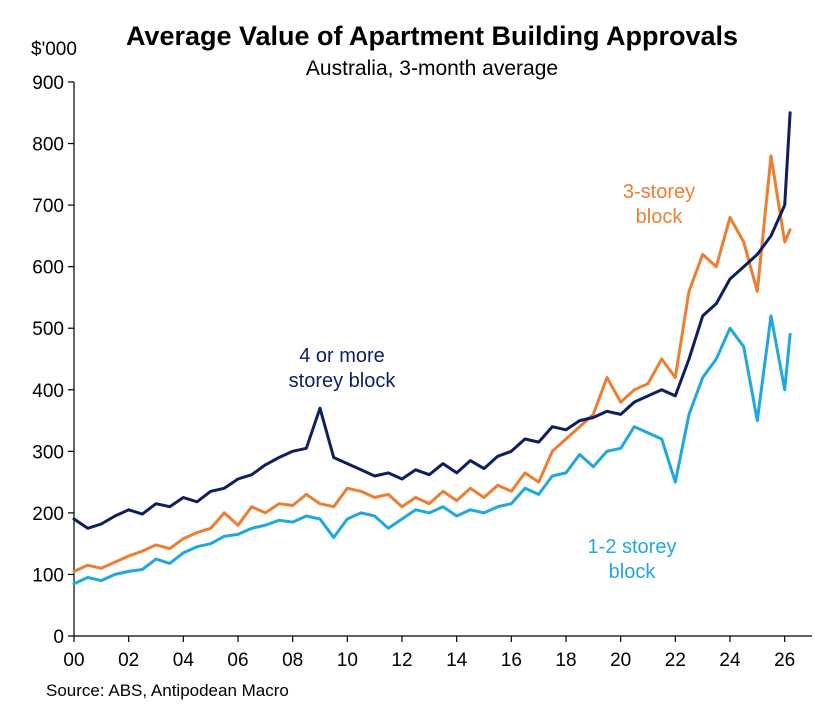  Describe the element at coordinates (48, 452) in the screenshot. I see `y-tick-label: 300` at that location.